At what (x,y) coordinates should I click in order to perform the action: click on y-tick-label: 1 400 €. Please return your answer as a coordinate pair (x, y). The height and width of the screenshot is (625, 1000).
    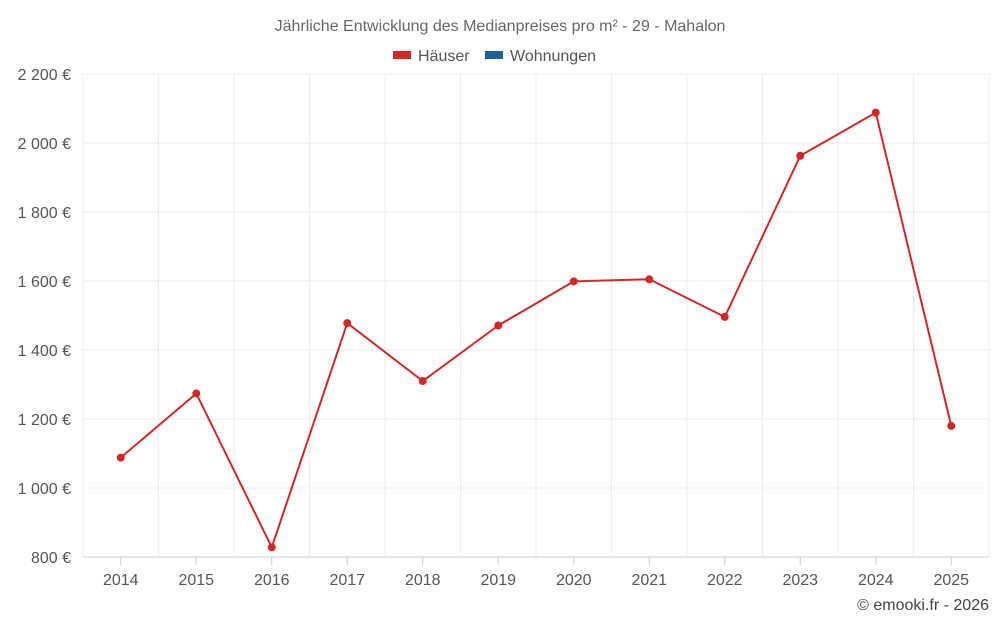
    Looking at the image, I should click on (44, 351).